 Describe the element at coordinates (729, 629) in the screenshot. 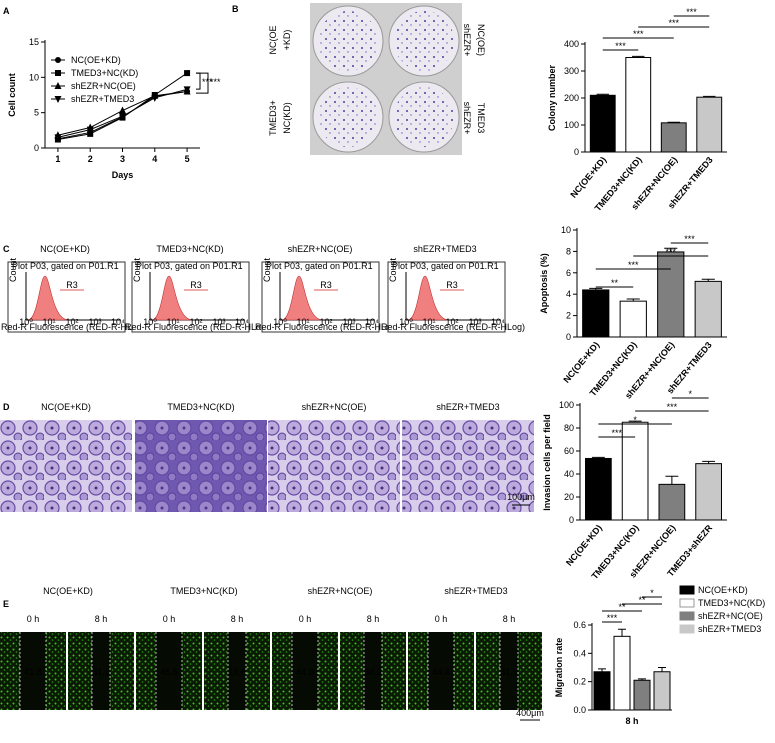

I see `legend-label: shEZR+TMED3` at that location.